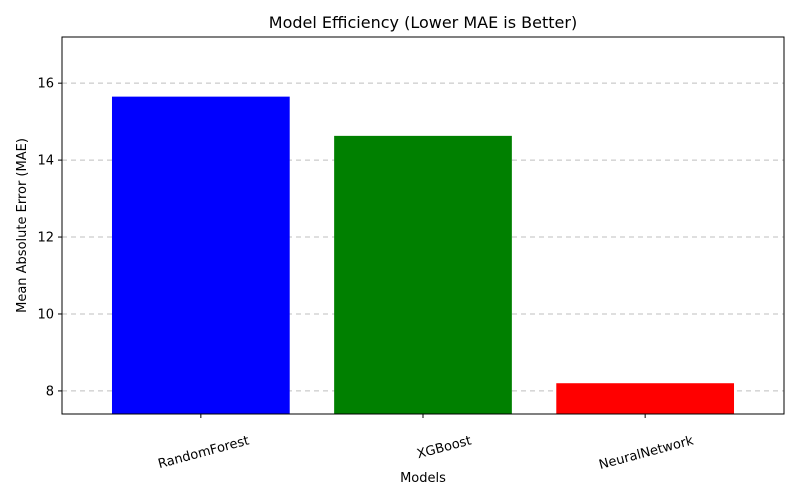 Image resolution: width=800 pixels, height=500 pixels. What do you see at coordinates (423, 274) in the screenshot?
I see `bar-xgboost` at bounding box center [423, 274].